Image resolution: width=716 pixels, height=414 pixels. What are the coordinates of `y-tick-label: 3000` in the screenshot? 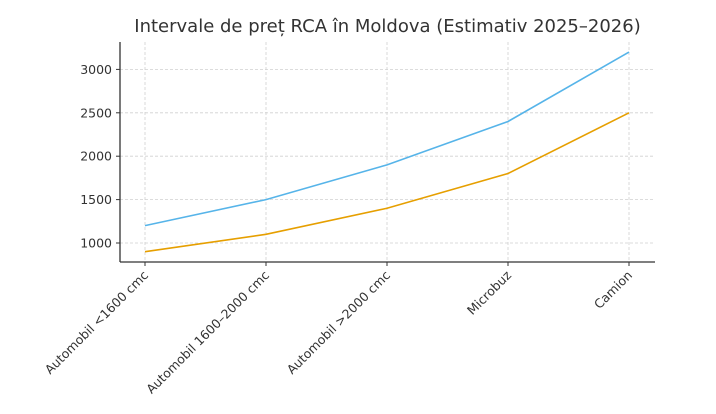 It's located at (96, 69).